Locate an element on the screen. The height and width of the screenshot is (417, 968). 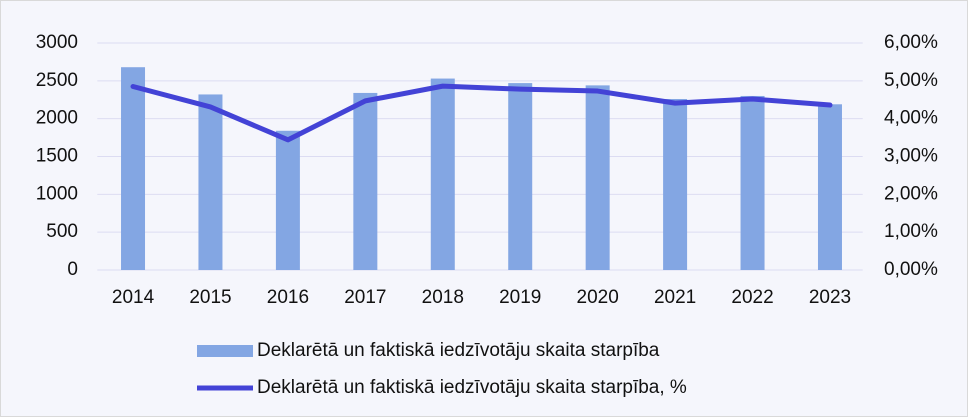
legend-swatch is located at coordinates (225, 351).